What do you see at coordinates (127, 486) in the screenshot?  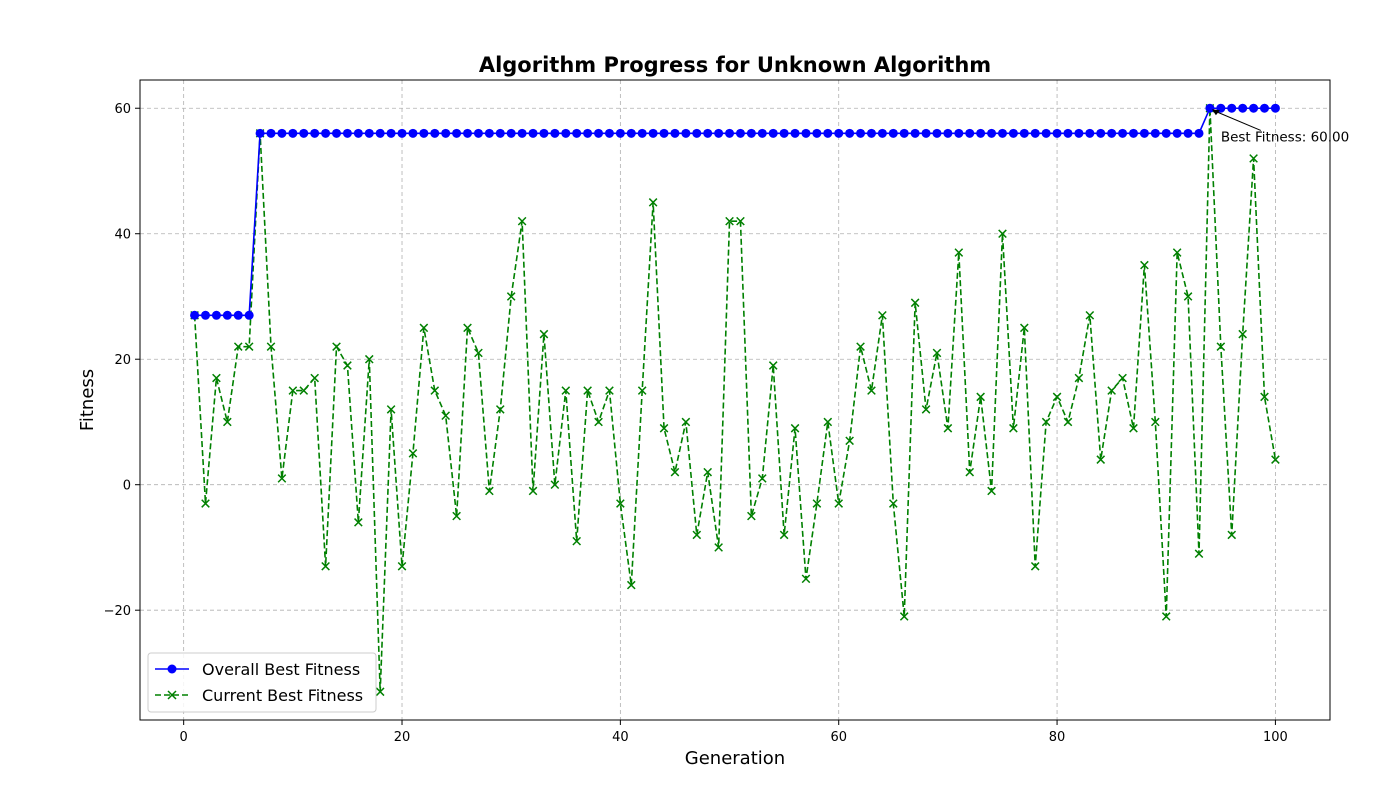 I see `y-tick-label: 0` at bounding box center [127, 486].